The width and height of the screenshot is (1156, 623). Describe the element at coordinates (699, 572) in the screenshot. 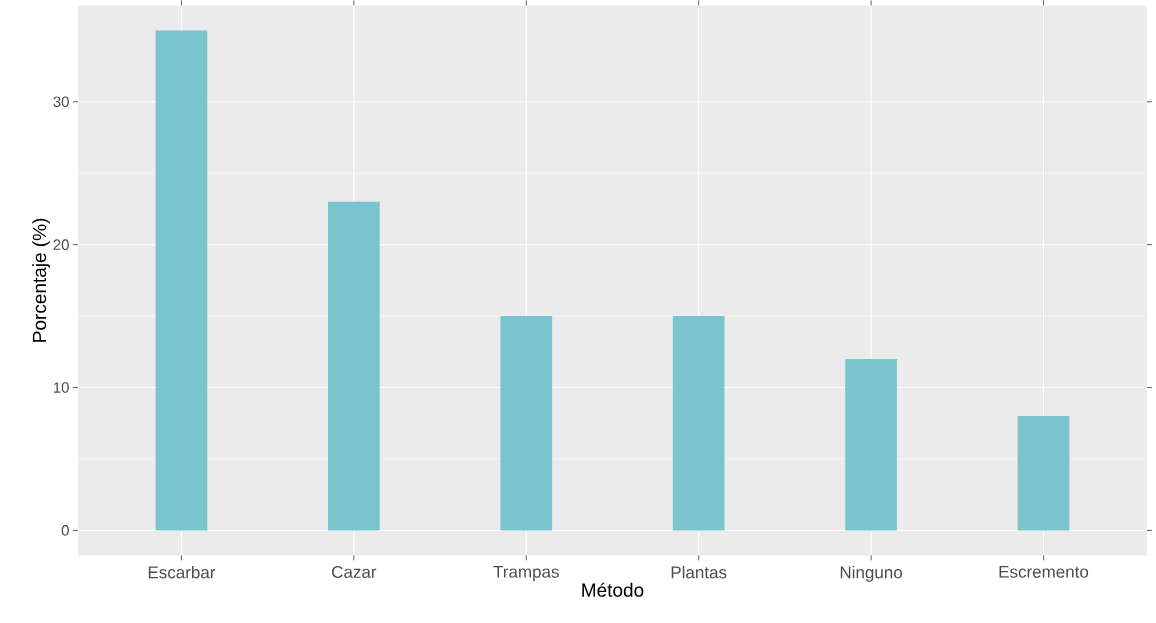

I see `x-tick-label: Plantas` at that location.